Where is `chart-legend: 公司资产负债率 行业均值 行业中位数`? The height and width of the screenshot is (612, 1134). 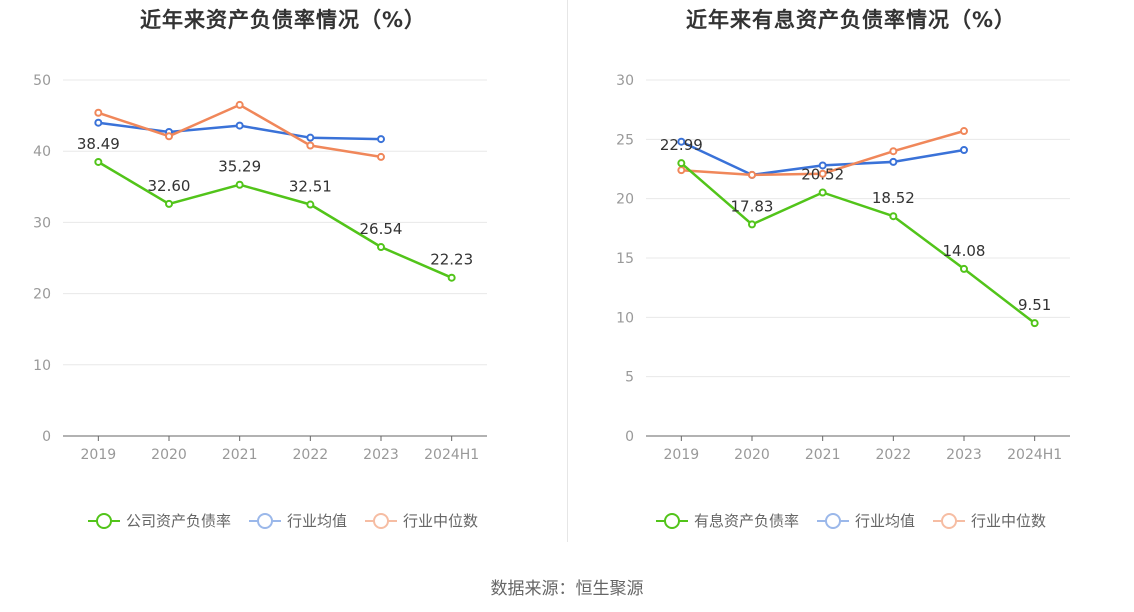
chart-legend: 公司资产负债率 行业均值 行业中位数 is located at coordinates (283, 520).